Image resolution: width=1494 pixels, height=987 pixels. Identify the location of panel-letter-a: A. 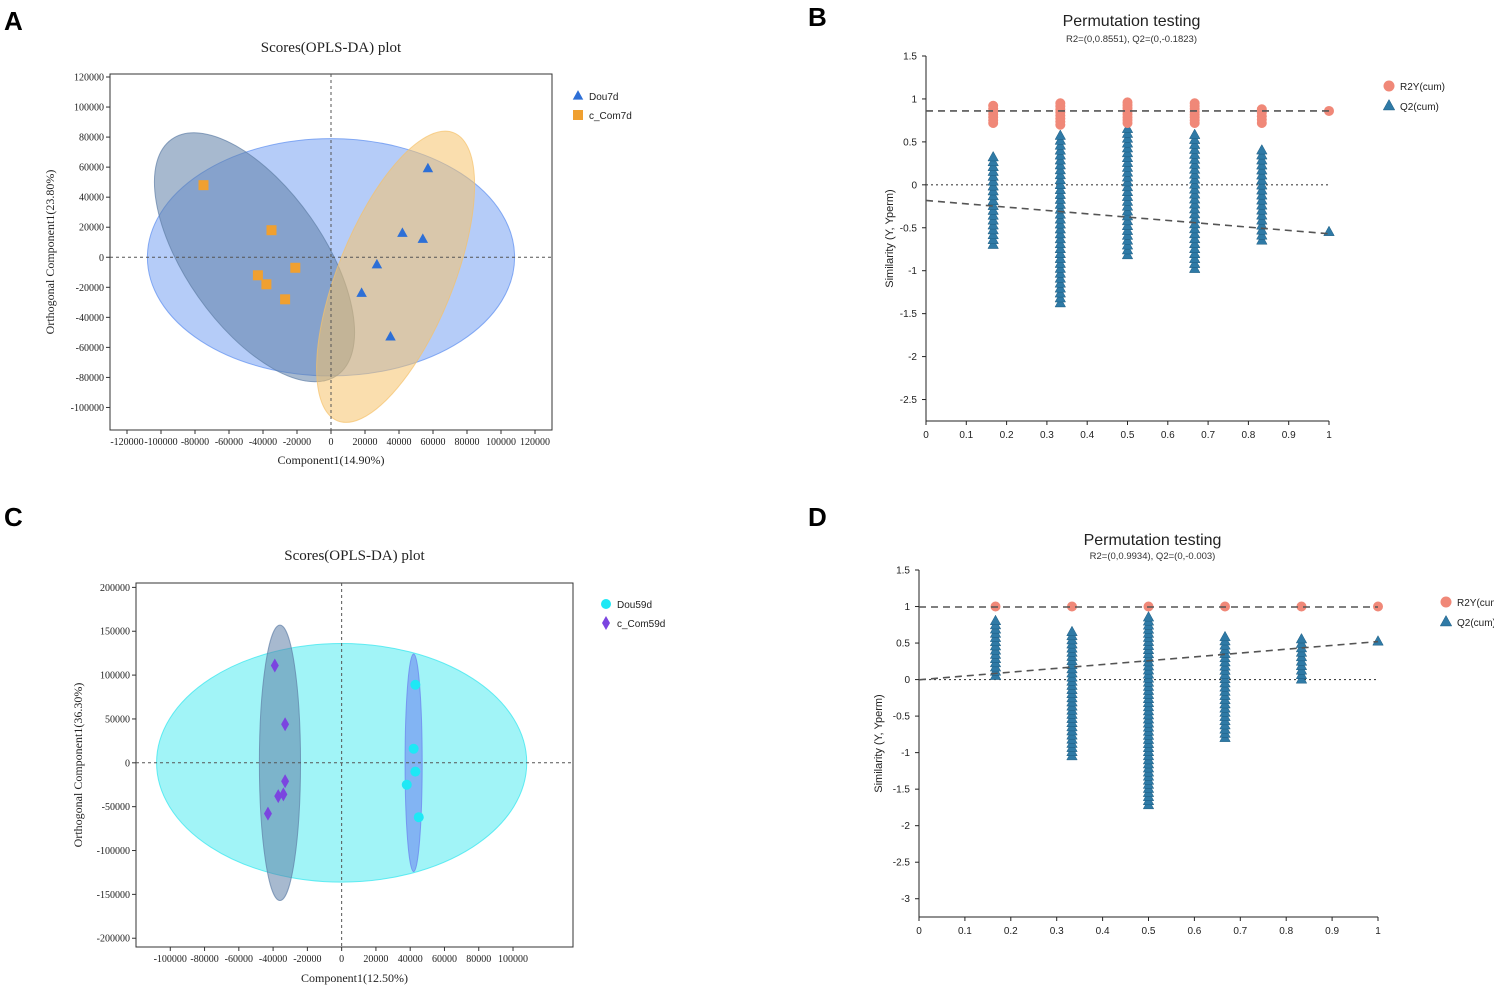
(13, 21).